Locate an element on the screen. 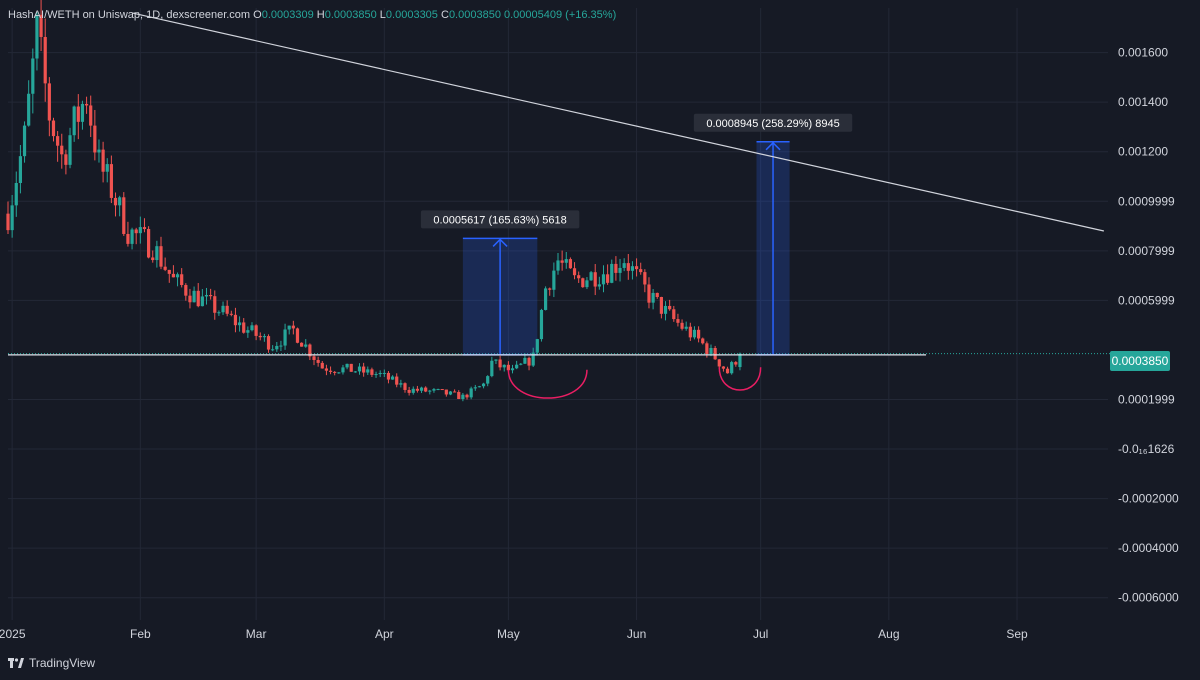 The width and height of the screenshot is (1200, 680). close-value: 0.0003850 is located at coordinates (474, 15).